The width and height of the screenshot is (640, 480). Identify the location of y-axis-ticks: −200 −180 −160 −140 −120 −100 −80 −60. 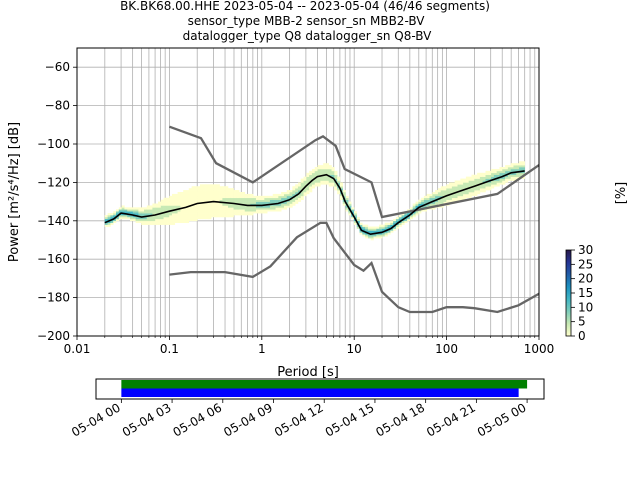
(57, 201).